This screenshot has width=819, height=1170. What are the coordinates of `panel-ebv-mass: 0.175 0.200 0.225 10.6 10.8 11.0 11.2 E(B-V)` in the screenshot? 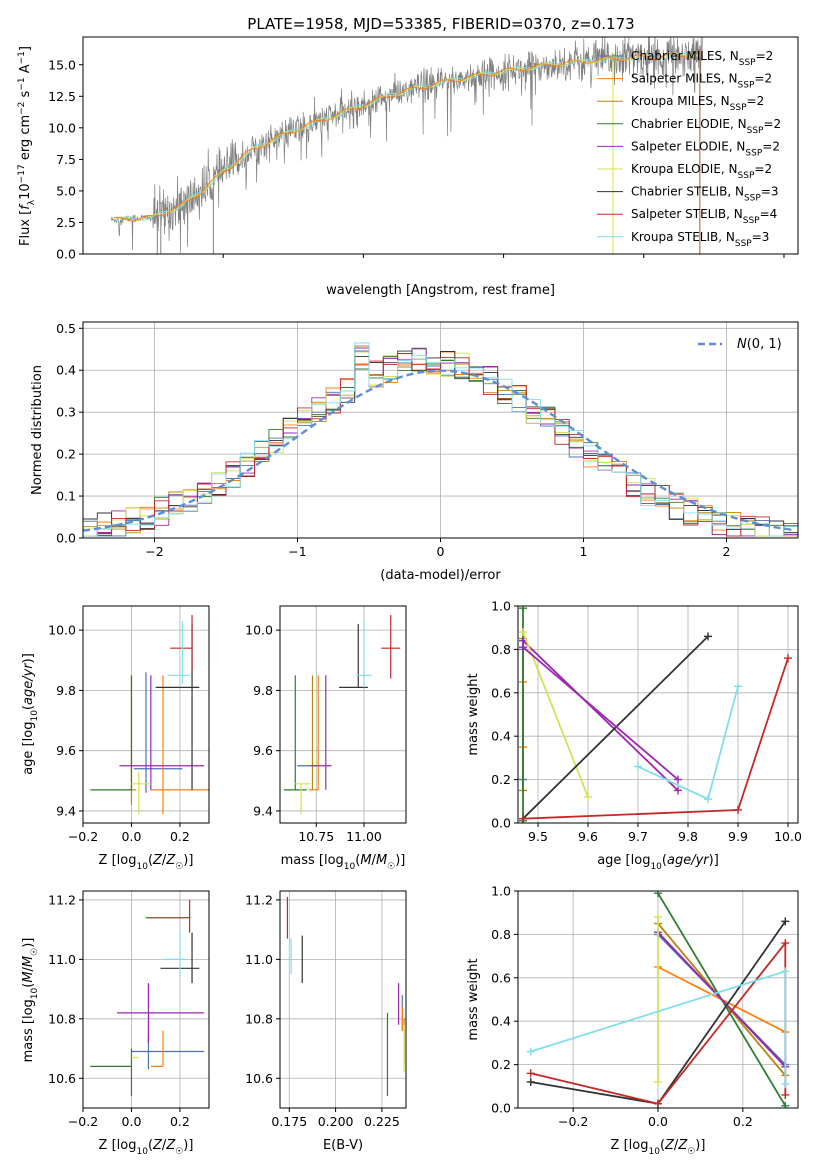 It's located at (326, 1021).